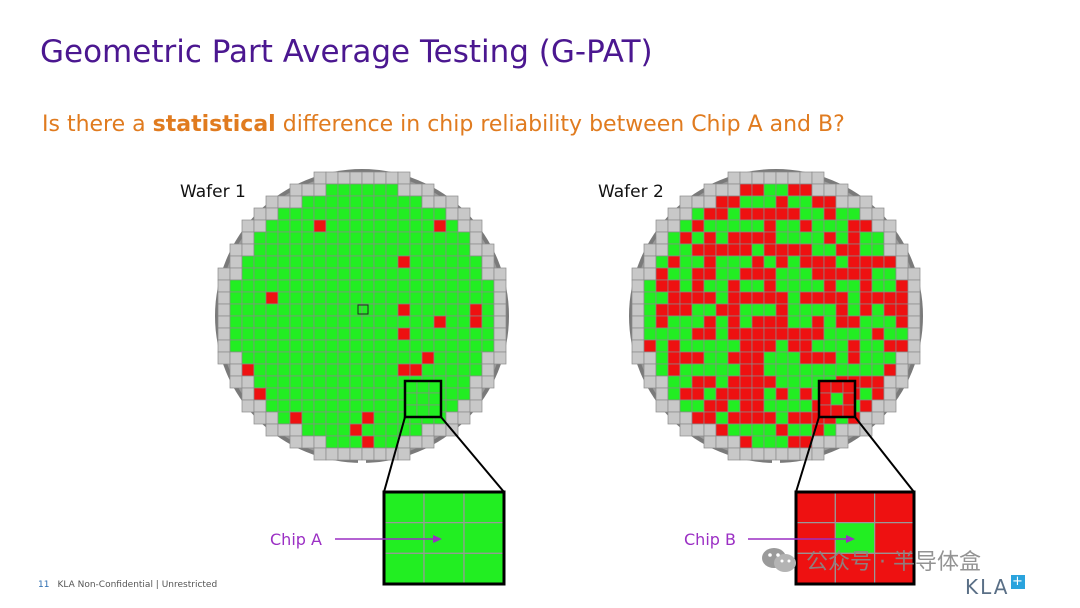 This screenshot has width=1080, height=608. Describe the element at coordinates (444, 538) in the screenshot. I see `chip-a-magnified-box` at that location.